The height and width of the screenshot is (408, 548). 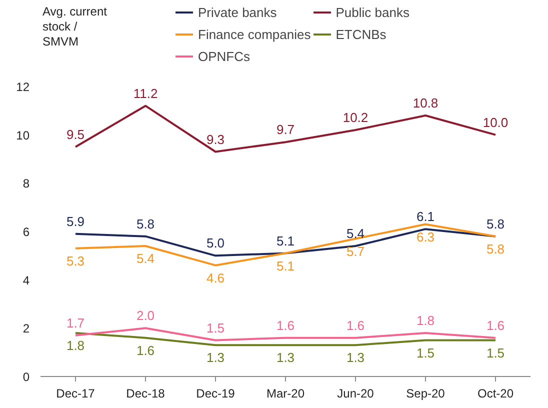 I want to click on x-tick-label: Dec-17, so click(x=76, y=393).